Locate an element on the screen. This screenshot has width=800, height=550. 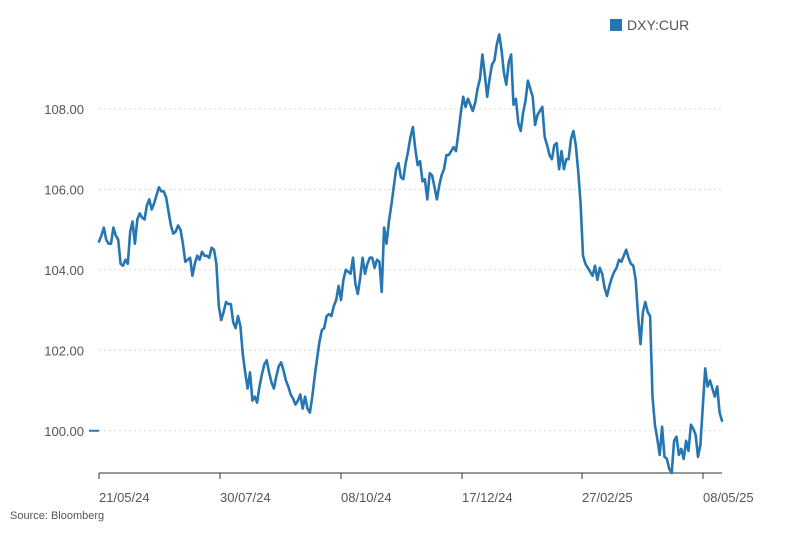
y-tick-label: 106.00 is located at coordinates (64, 189).